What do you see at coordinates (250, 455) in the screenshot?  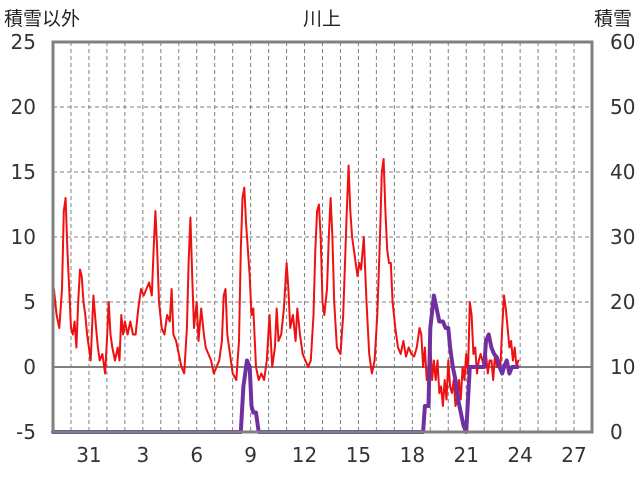 I see `x-tick-label: 9` at bounding box center [250, 455].